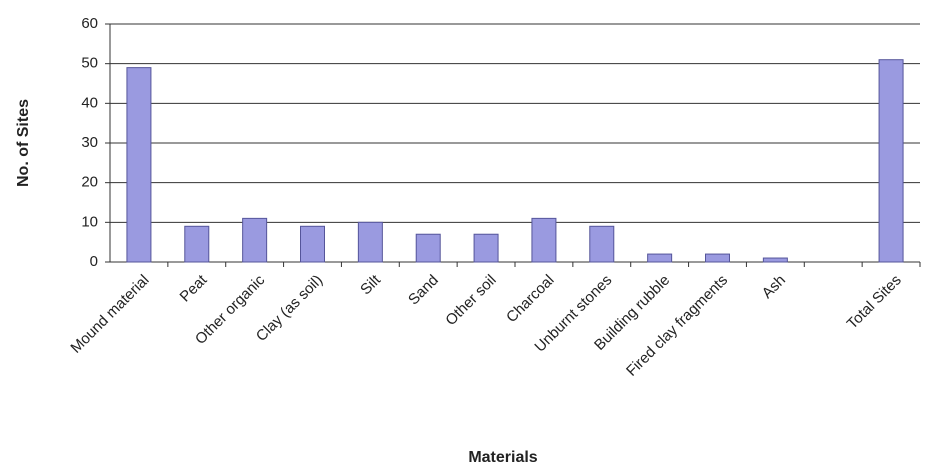 The width and height of the screenshot is (926, 469). I want to click on x-tick-label: Sand, so click(423, 290).